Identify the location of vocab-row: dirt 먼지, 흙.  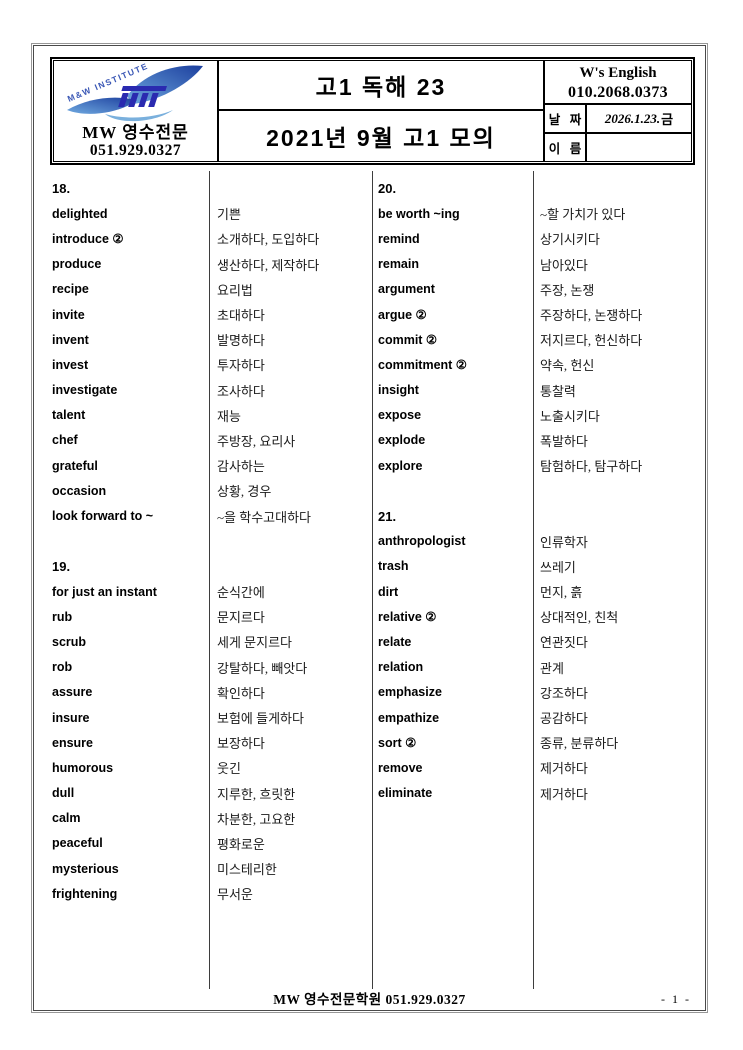
(539, 591).